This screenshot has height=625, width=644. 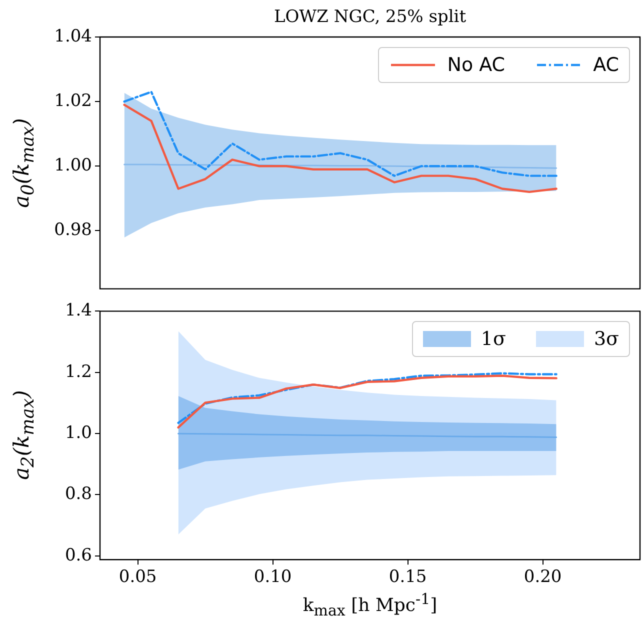 I want to click on y-tick-label: 1.00, so click(x=73, y=166).